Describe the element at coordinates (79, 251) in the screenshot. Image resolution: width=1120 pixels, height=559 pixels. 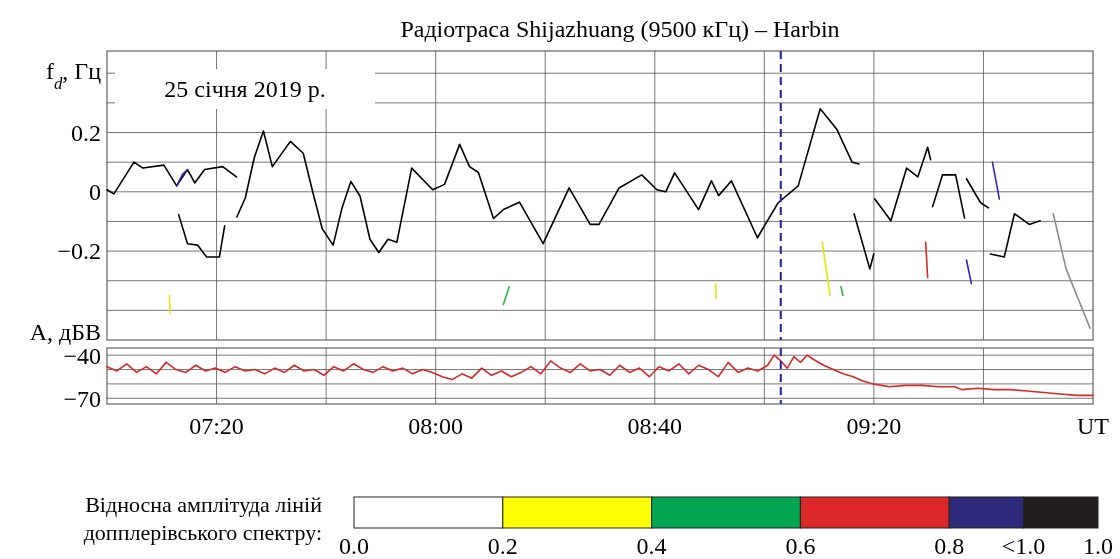
I see `y-tick-label: −0.2` at that location.